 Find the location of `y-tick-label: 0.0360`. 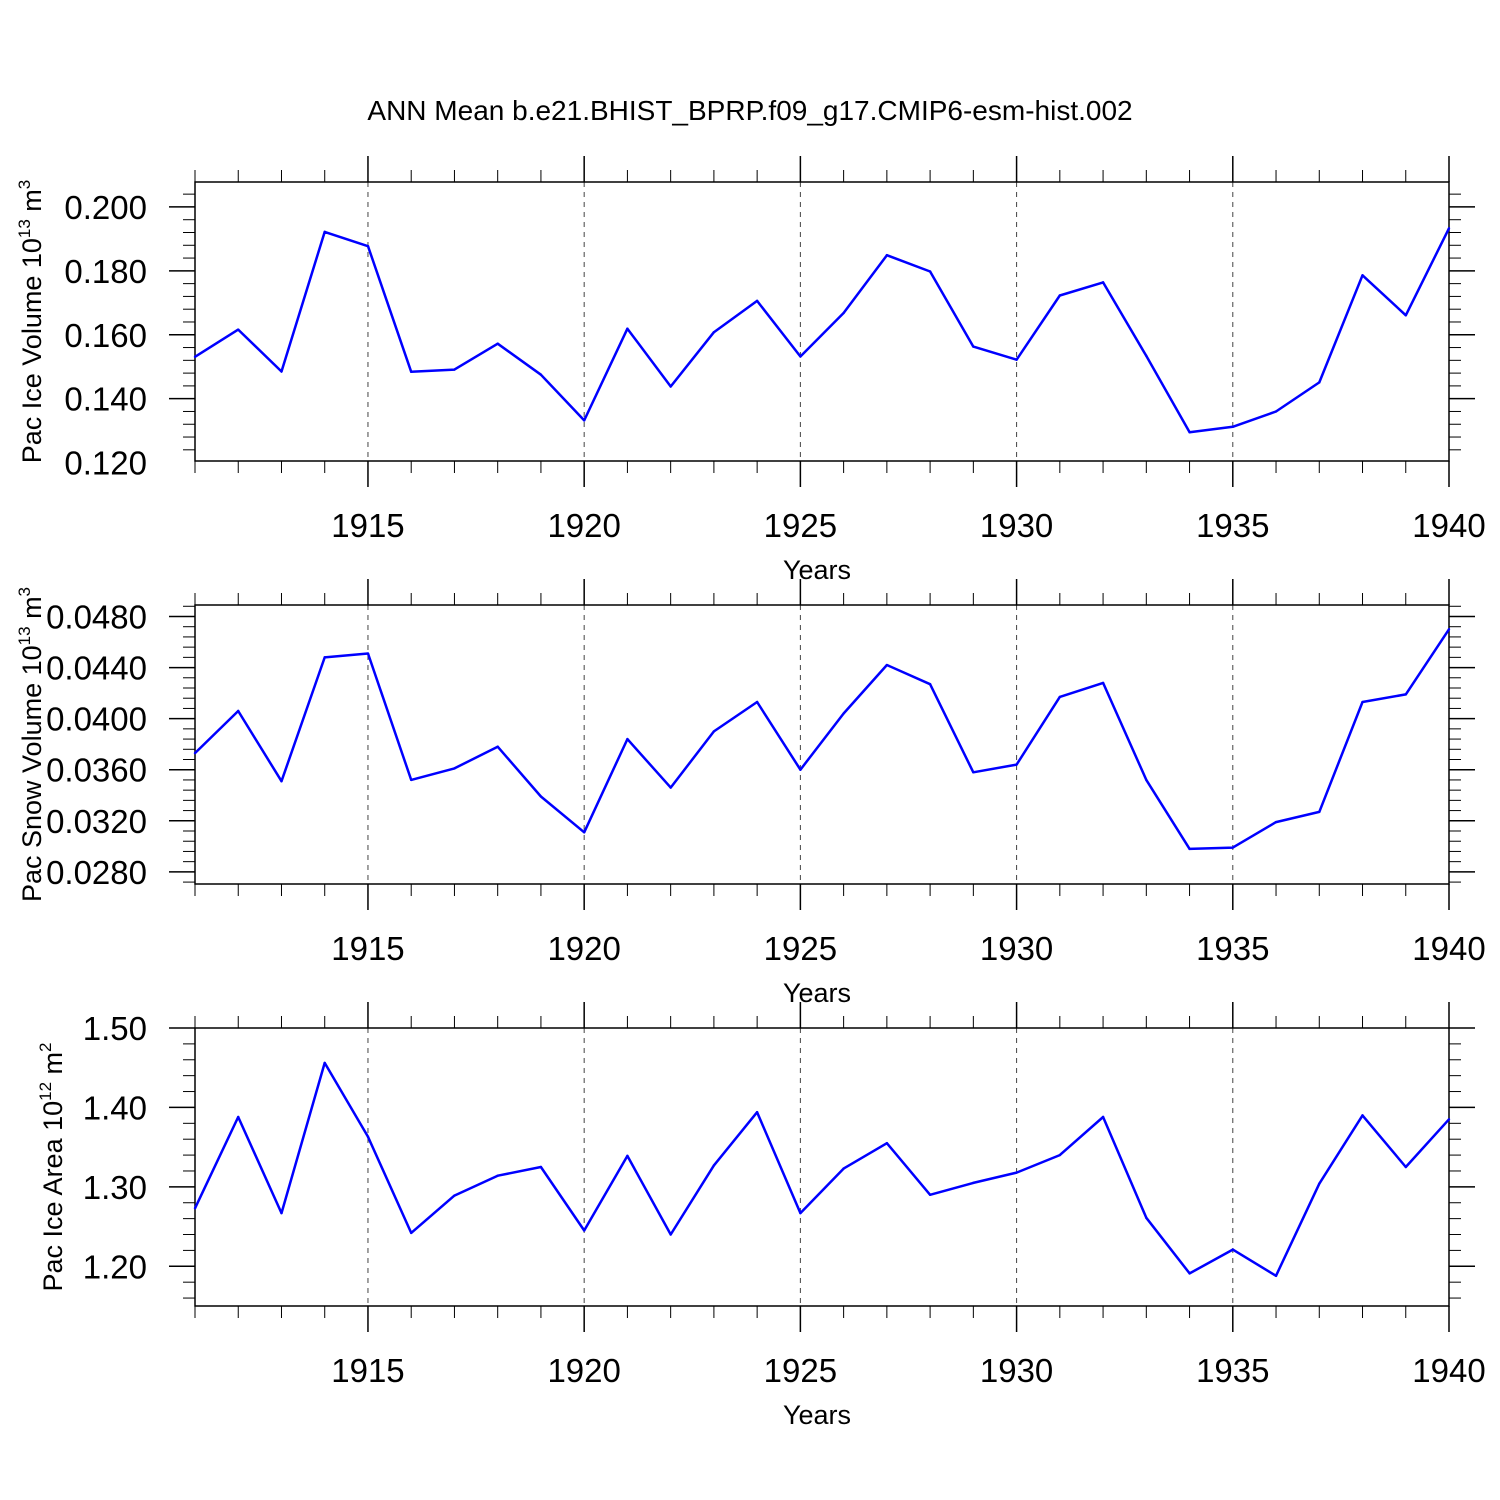

y-tick-label: 0.0360 is located at coordinates (96, 770).